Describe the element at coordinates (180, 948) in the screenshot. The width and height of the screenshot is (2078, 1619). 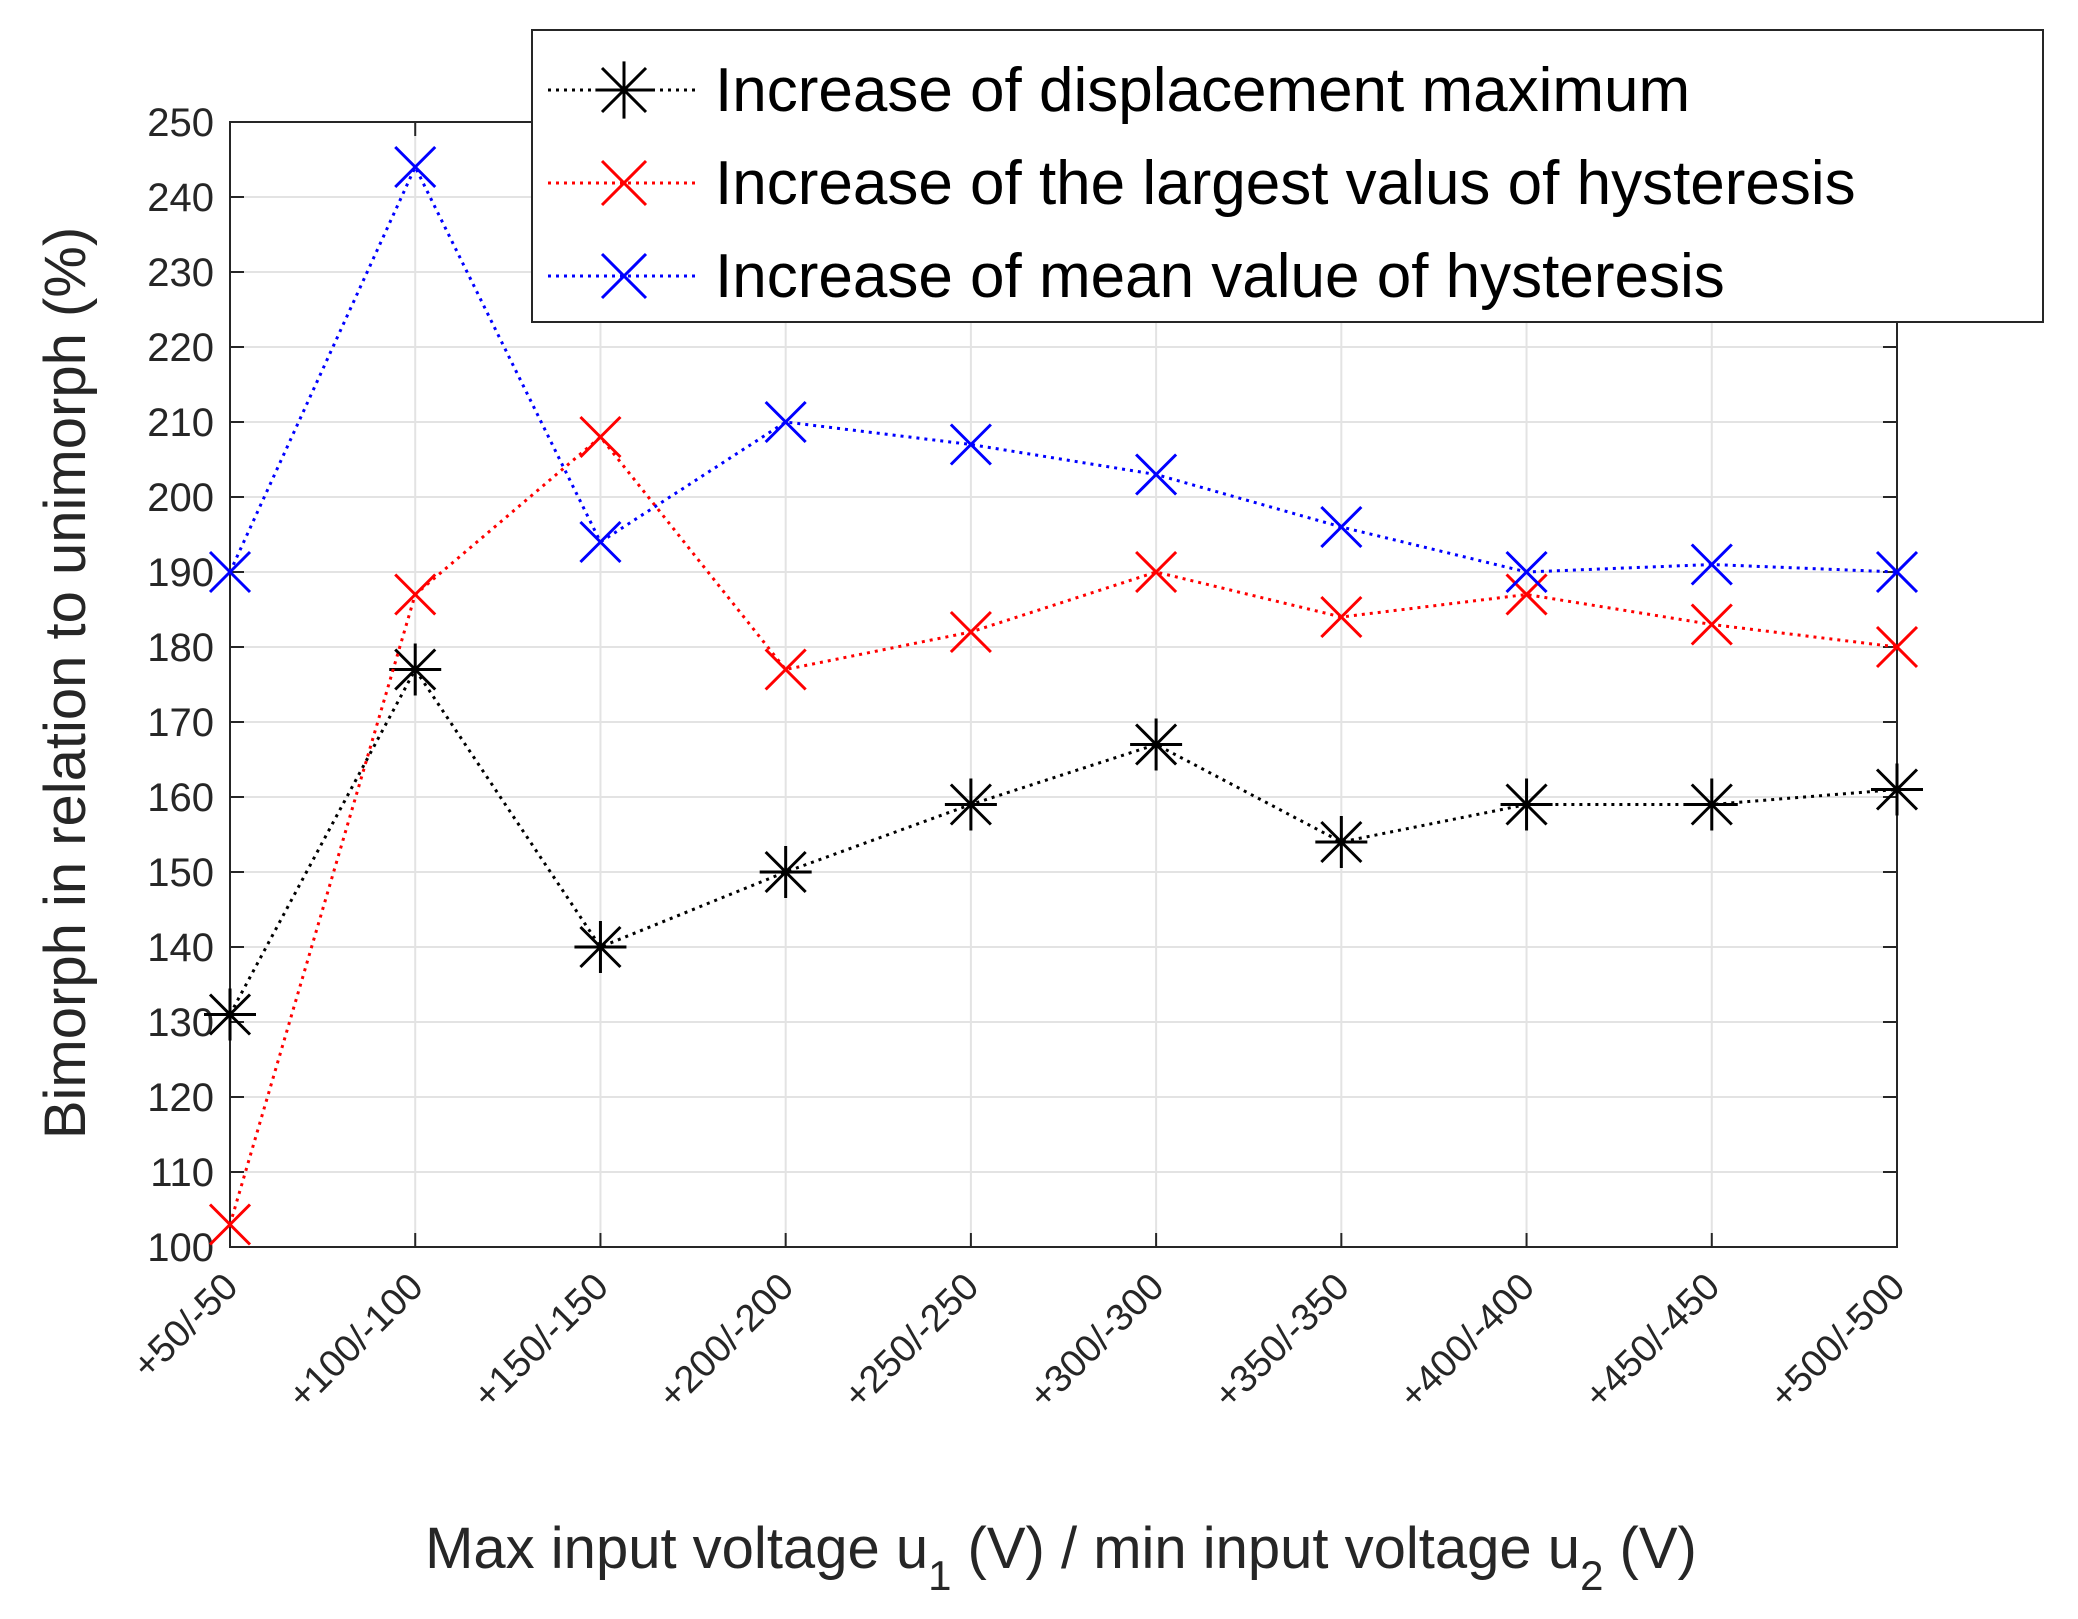
I see `y-tick-label: 140` at that location.